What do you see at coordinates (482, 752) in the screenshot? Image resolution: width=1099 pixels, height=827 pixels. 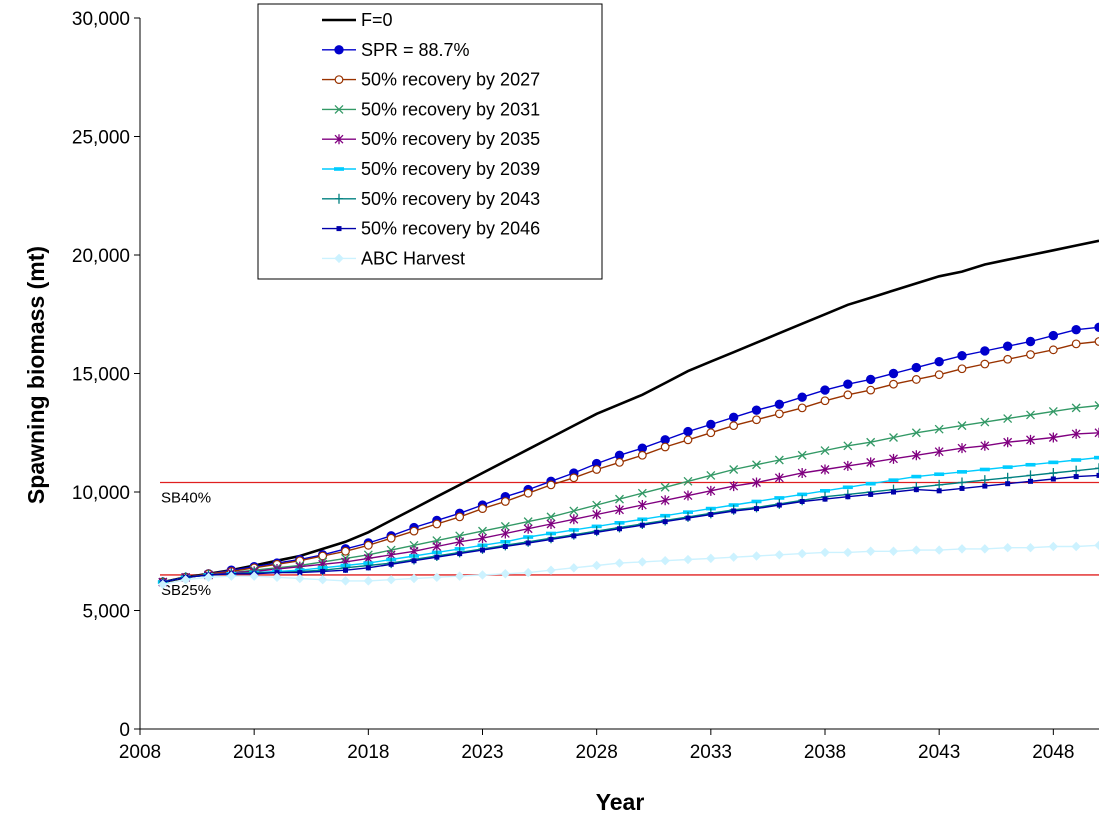 I see `x-tick-label: 2023` at bounding box center [482, 752].